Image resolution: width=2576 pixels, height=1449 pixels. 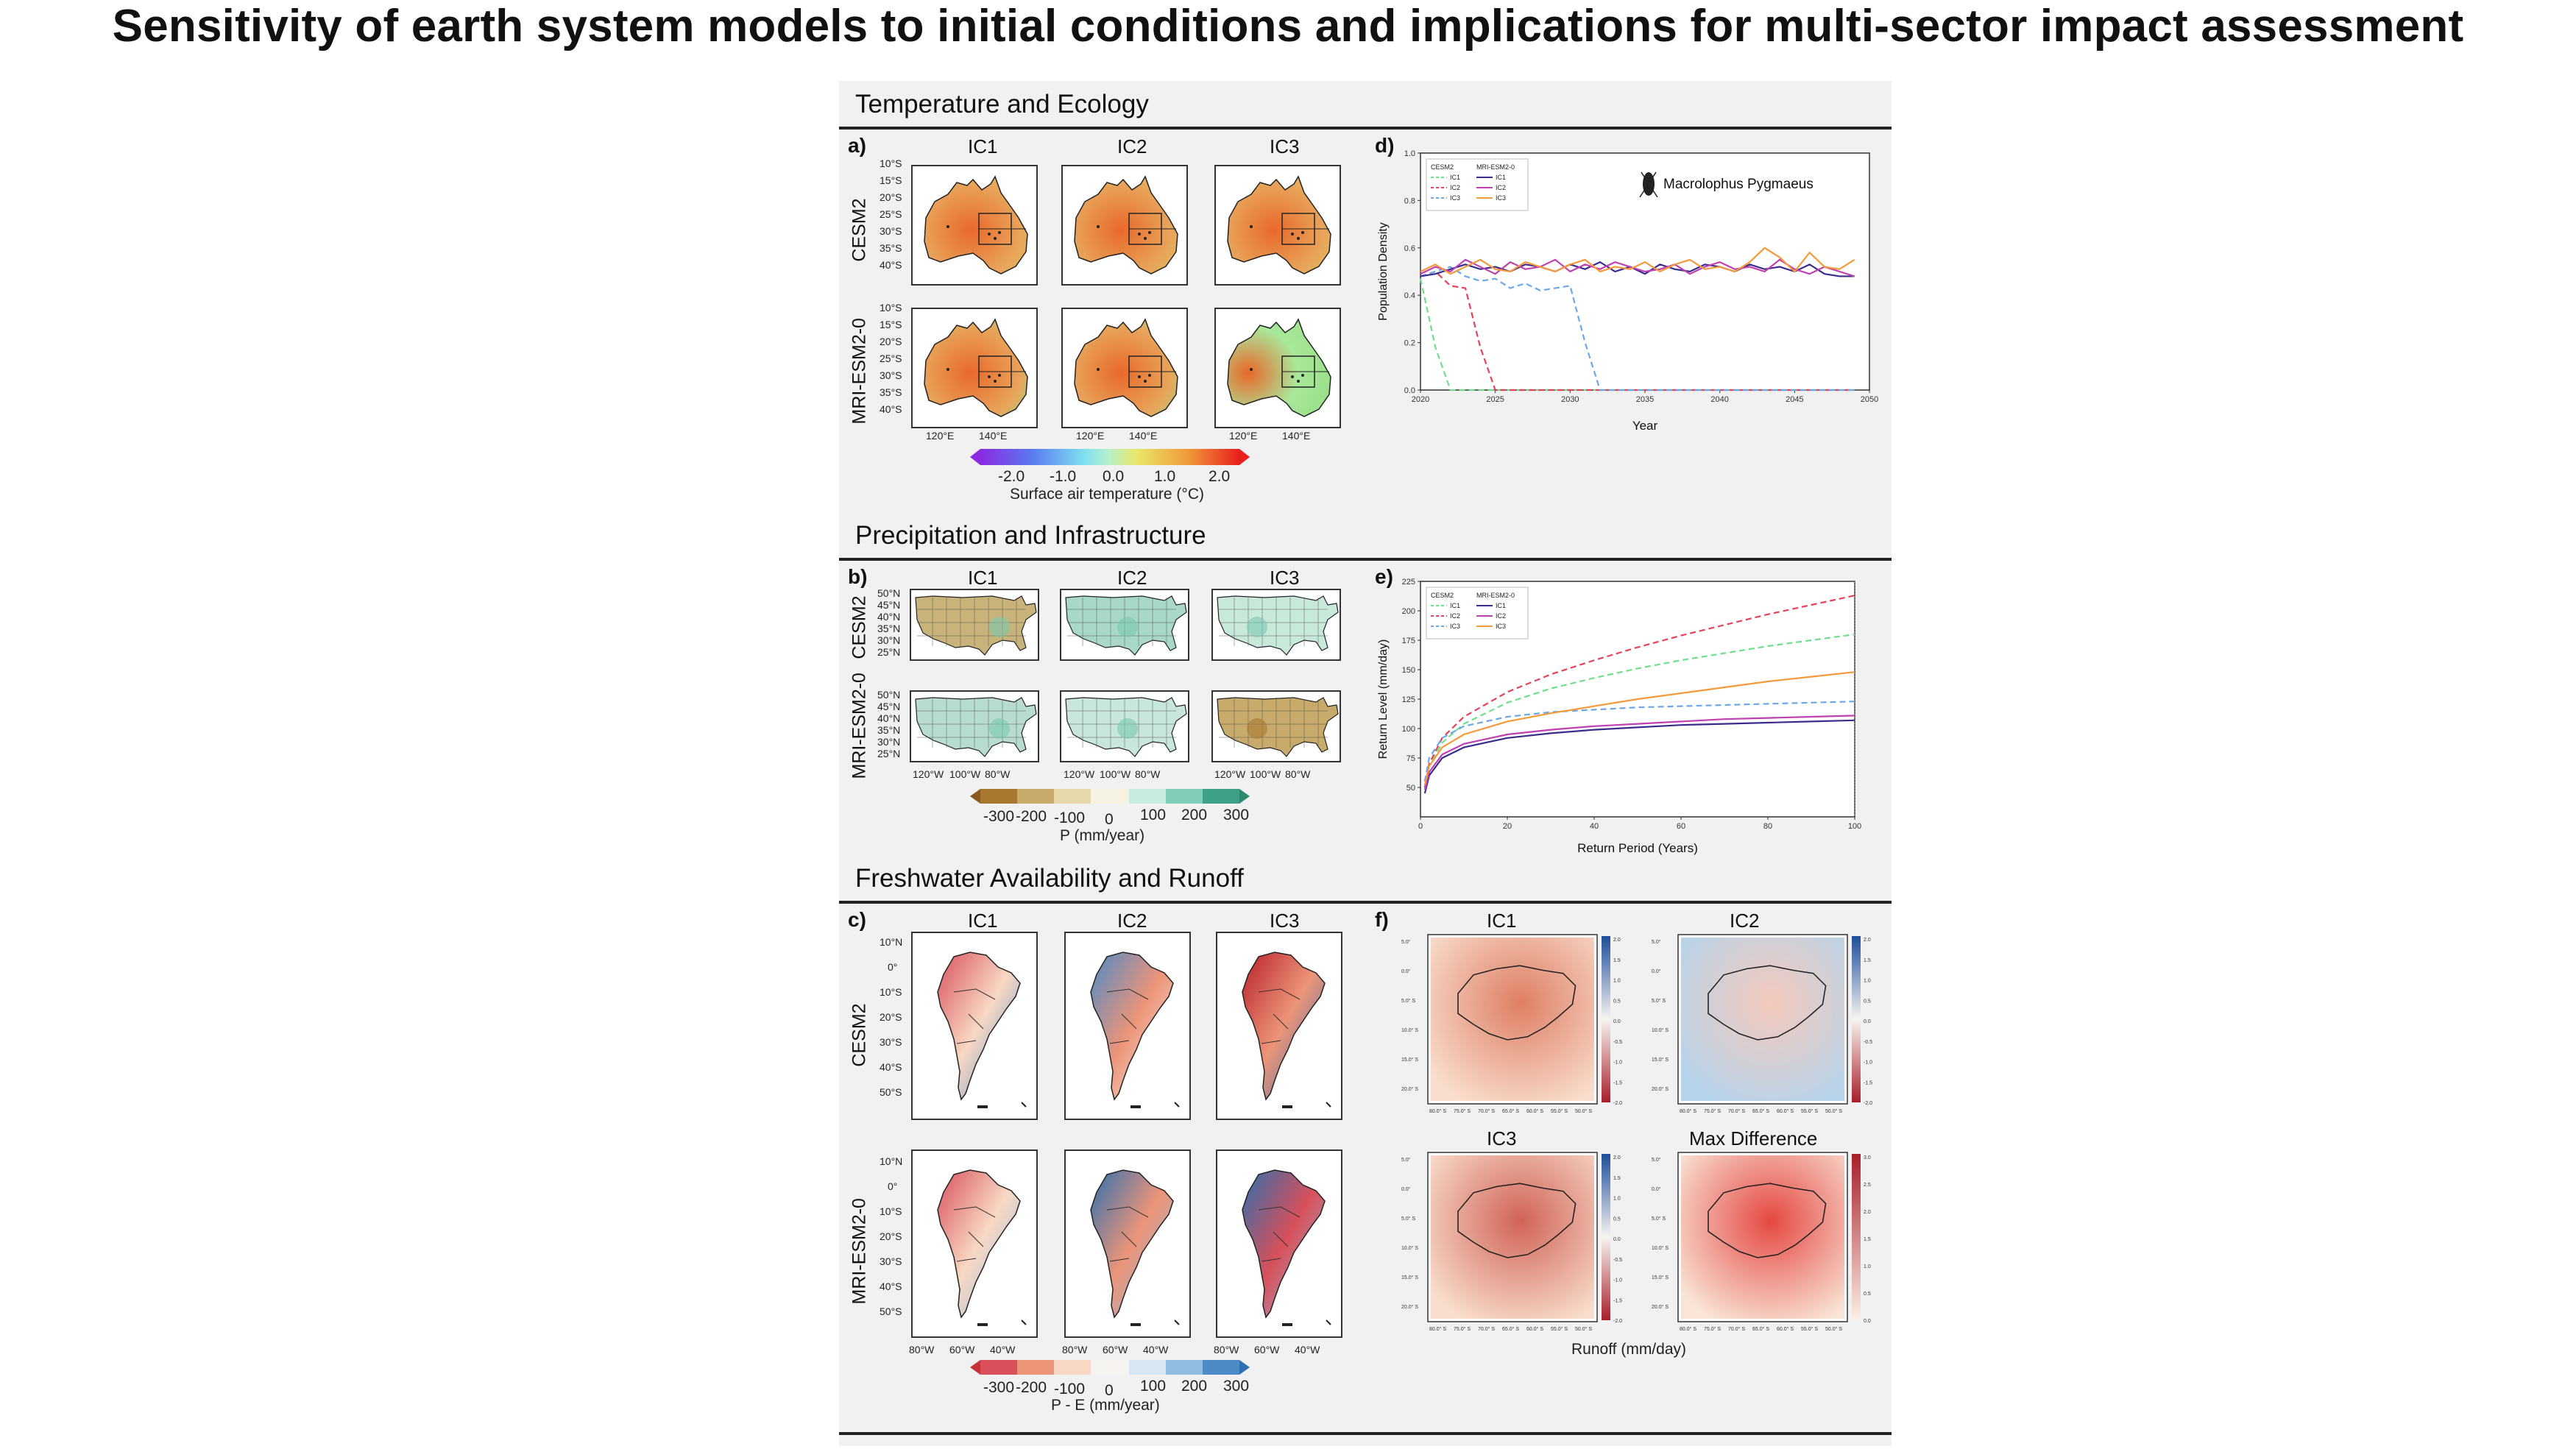 I want to click on lat-tick: 10.0° S, so click(x=1660, y=1248).